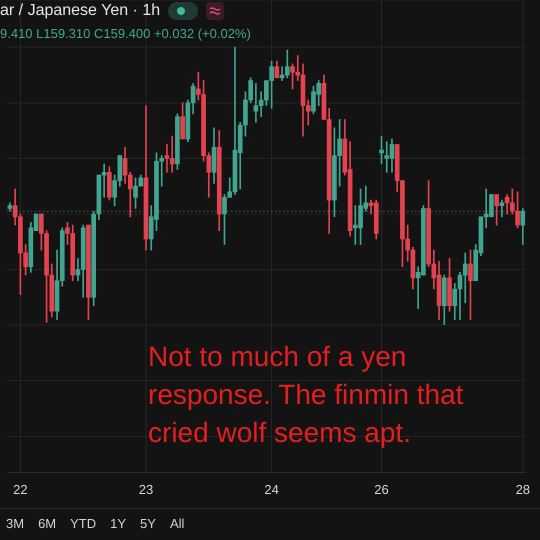  I want to click on text: Not to much of a yen response. The finmin that cried wolf seems apt., so click(306, 395).